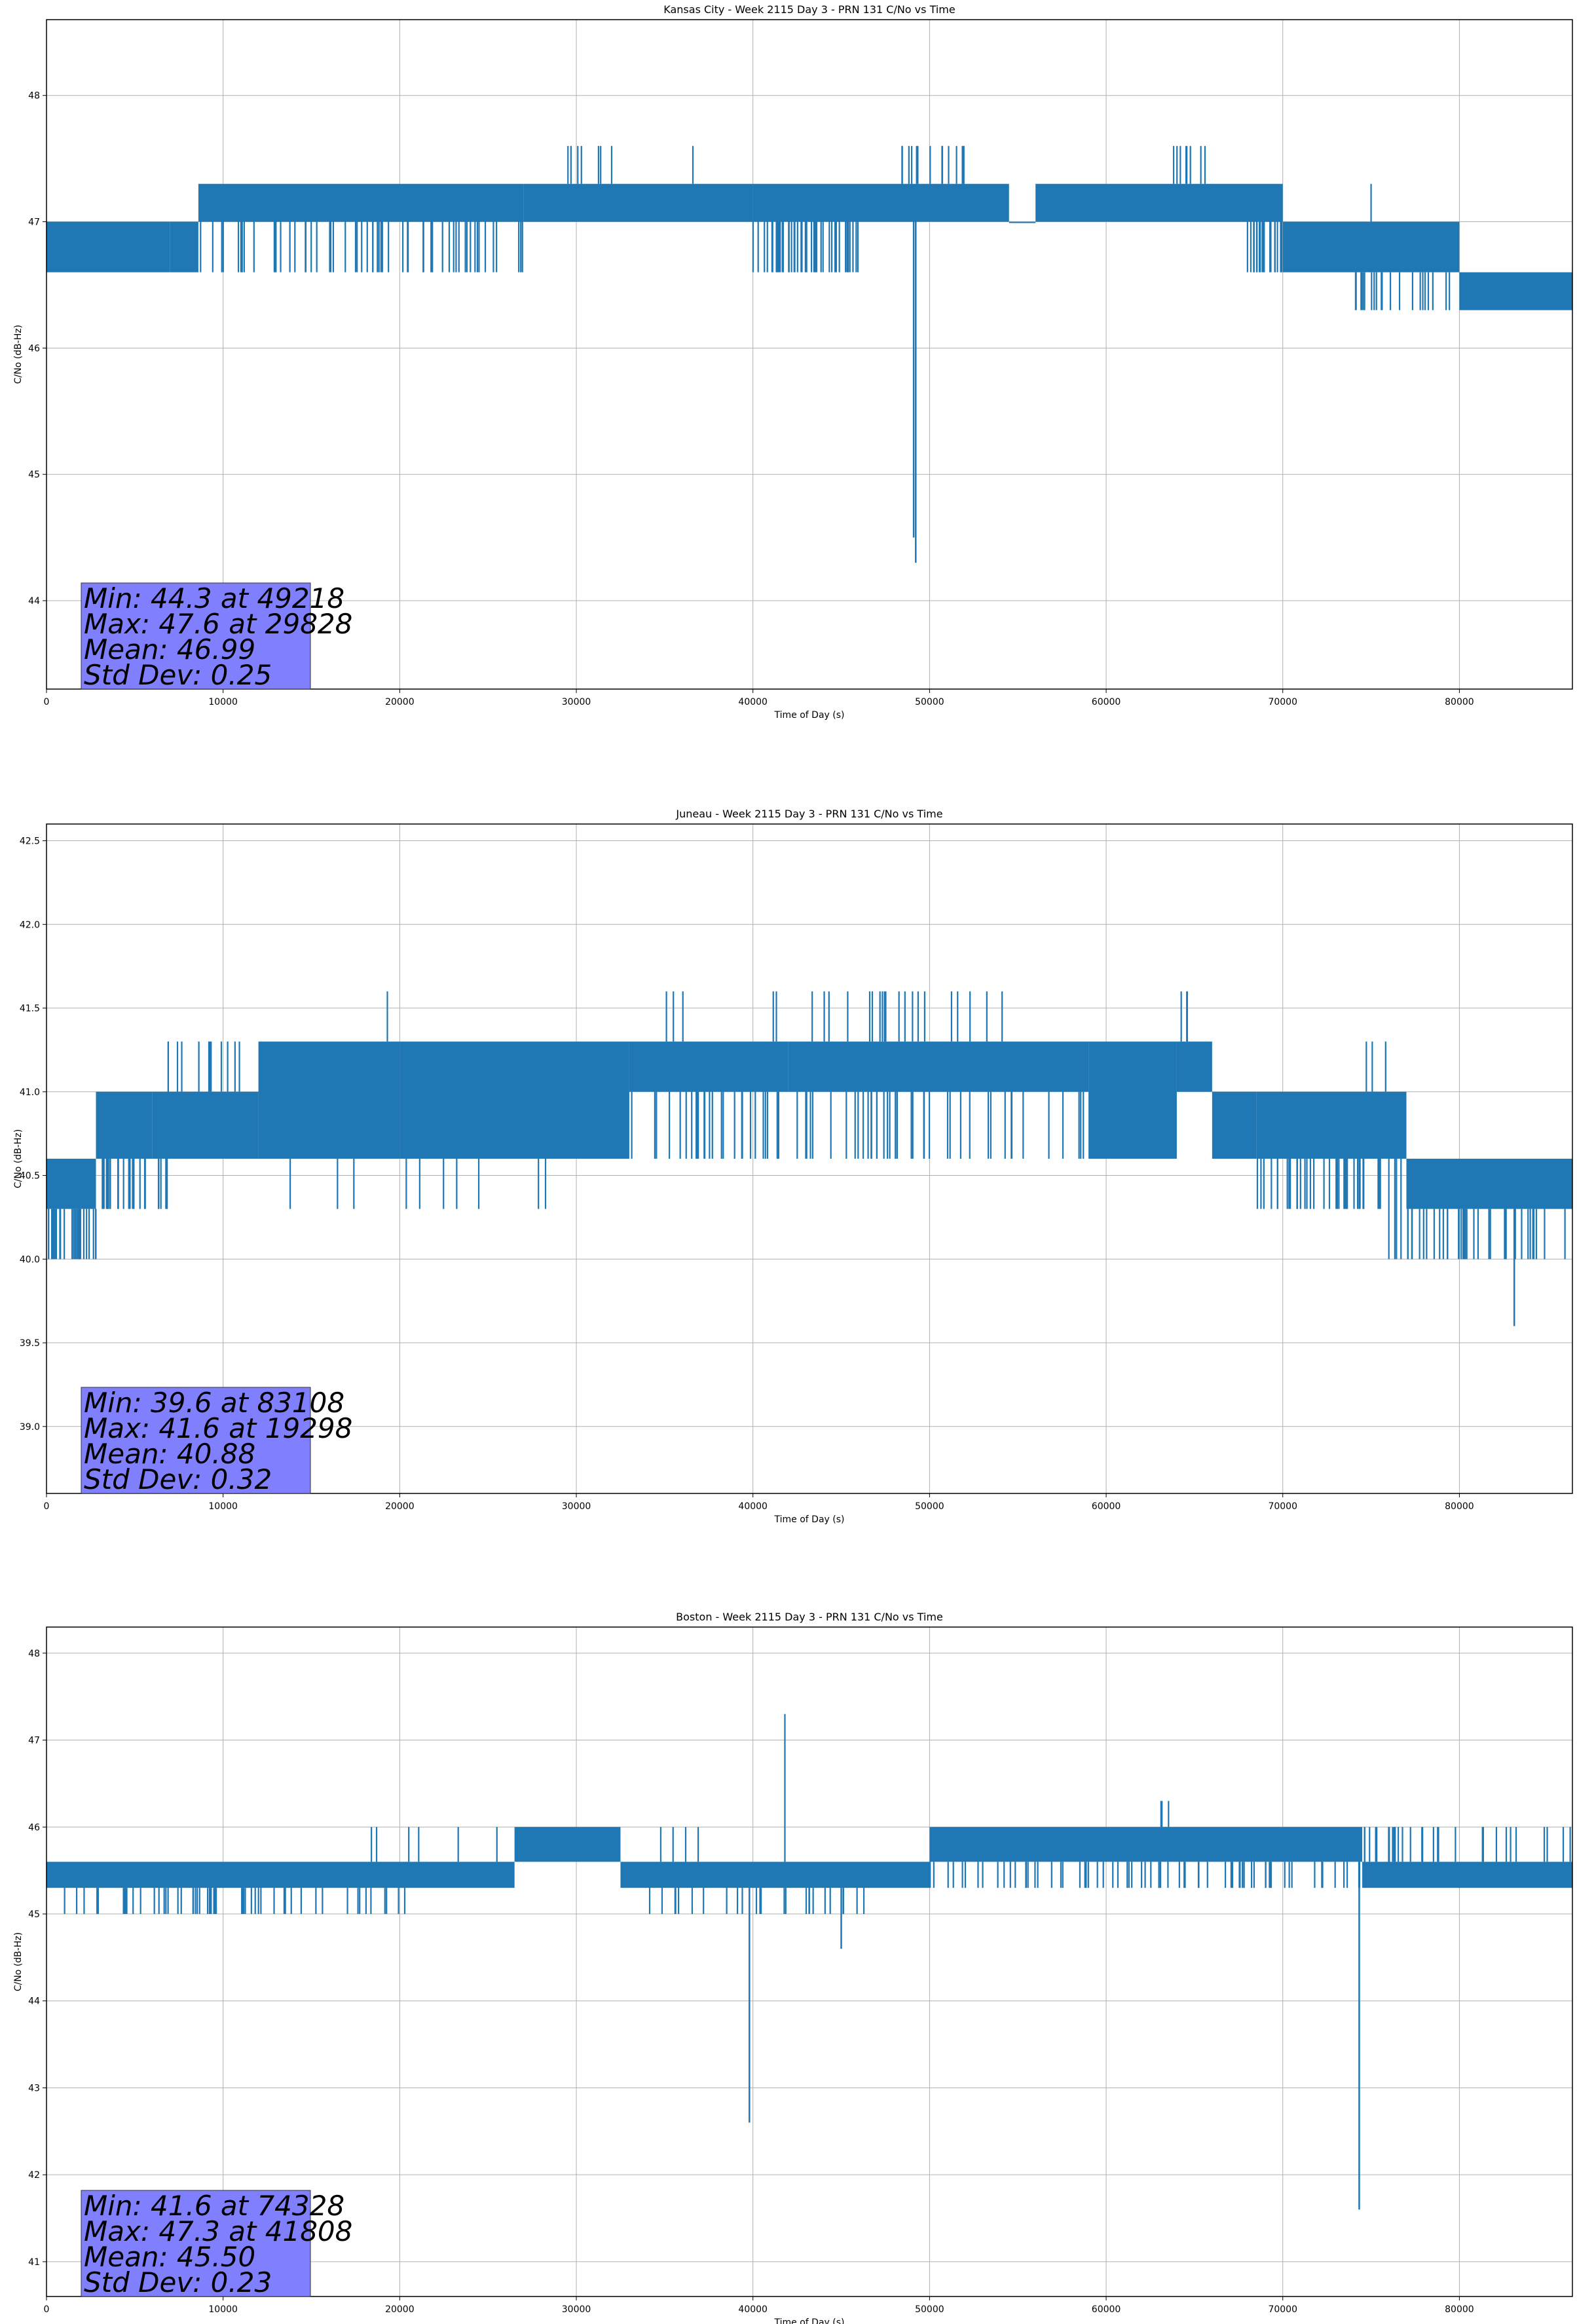 This screenshot has height=2324, width=1577. Describe the element at coordinates (178, 1479) in the screenshot. I see `stats-std-dev: Std Dev: 0.32` at that location.